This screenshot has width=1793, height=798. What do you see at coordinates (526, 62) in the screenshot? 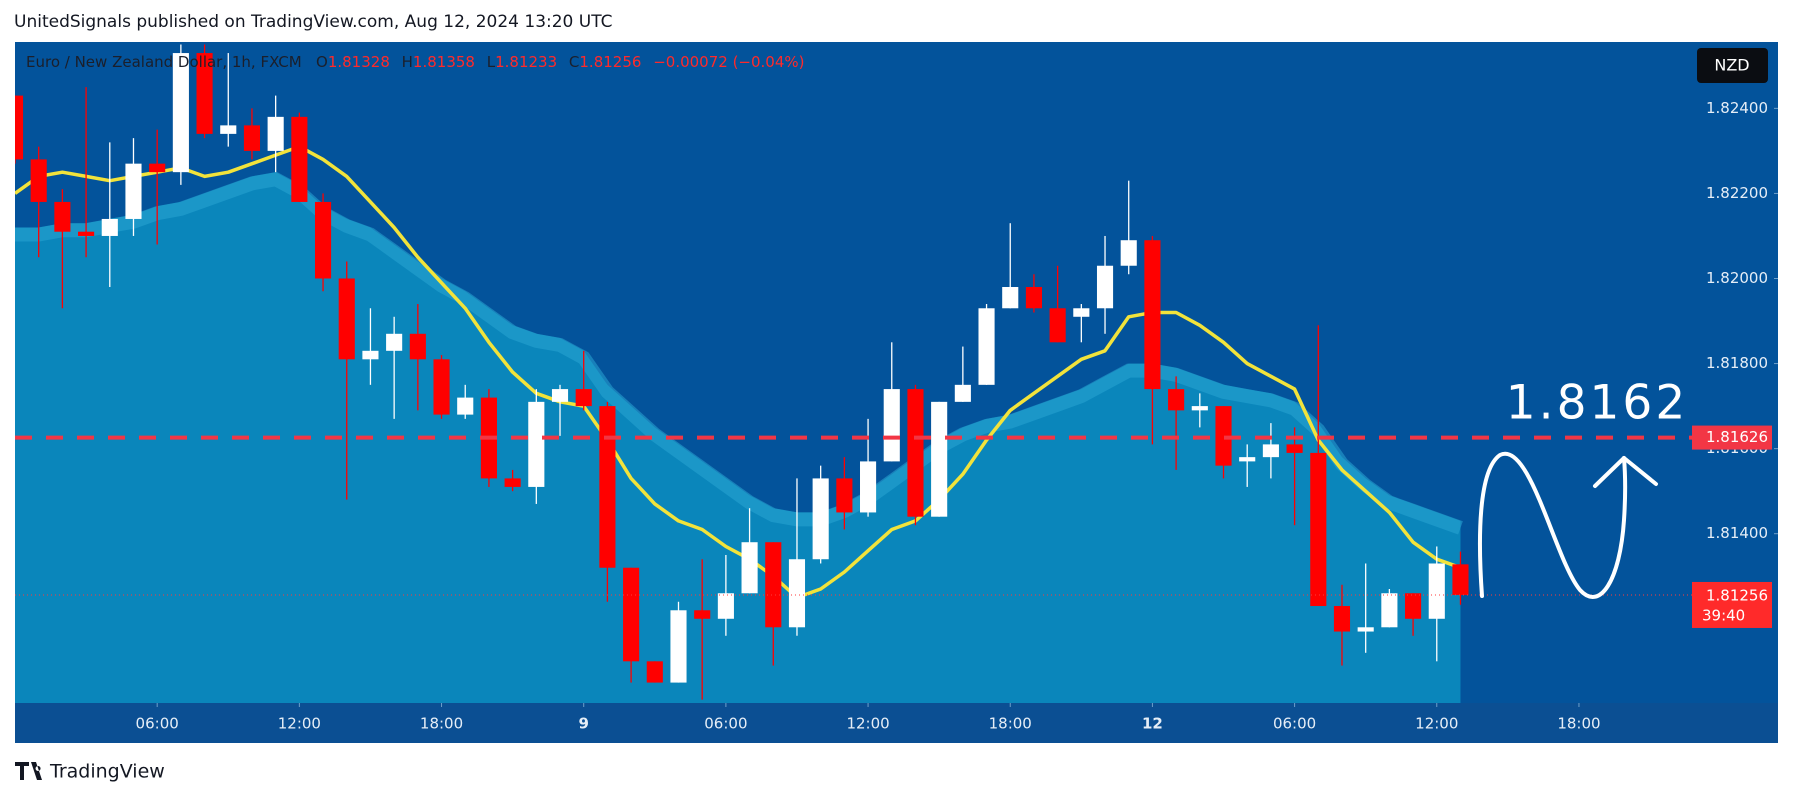
I see `legend-value: 1.81233` at bounding box center [526, 62].